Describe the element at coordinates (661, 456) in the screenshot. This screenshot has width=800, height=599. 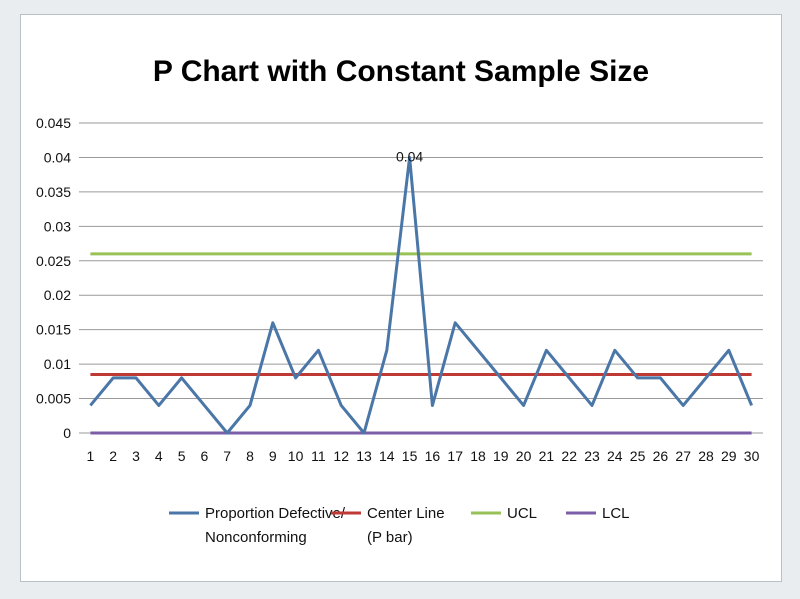
I see `x-tick-label: 26` at that location.